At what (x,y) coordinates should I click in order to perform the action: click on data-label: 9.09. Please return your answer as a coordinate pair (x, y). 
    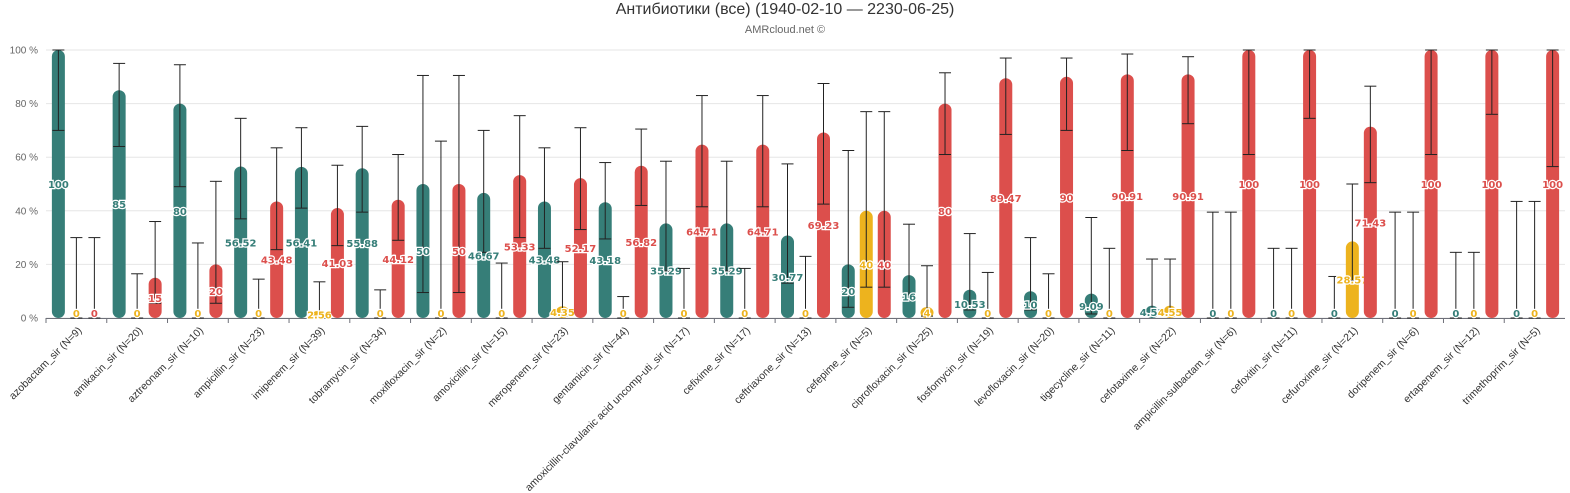
    Looking at the image, I should click on (1091, 307).